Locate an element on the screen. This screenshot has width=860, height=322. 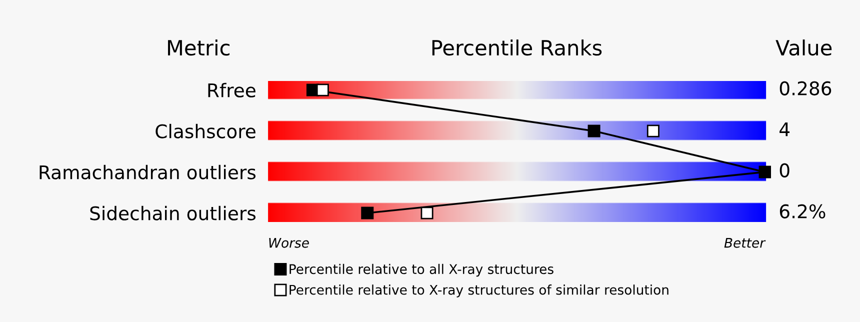
legend-label: Percentile relative to all X-ray structures is located at coordinates (422, 270).